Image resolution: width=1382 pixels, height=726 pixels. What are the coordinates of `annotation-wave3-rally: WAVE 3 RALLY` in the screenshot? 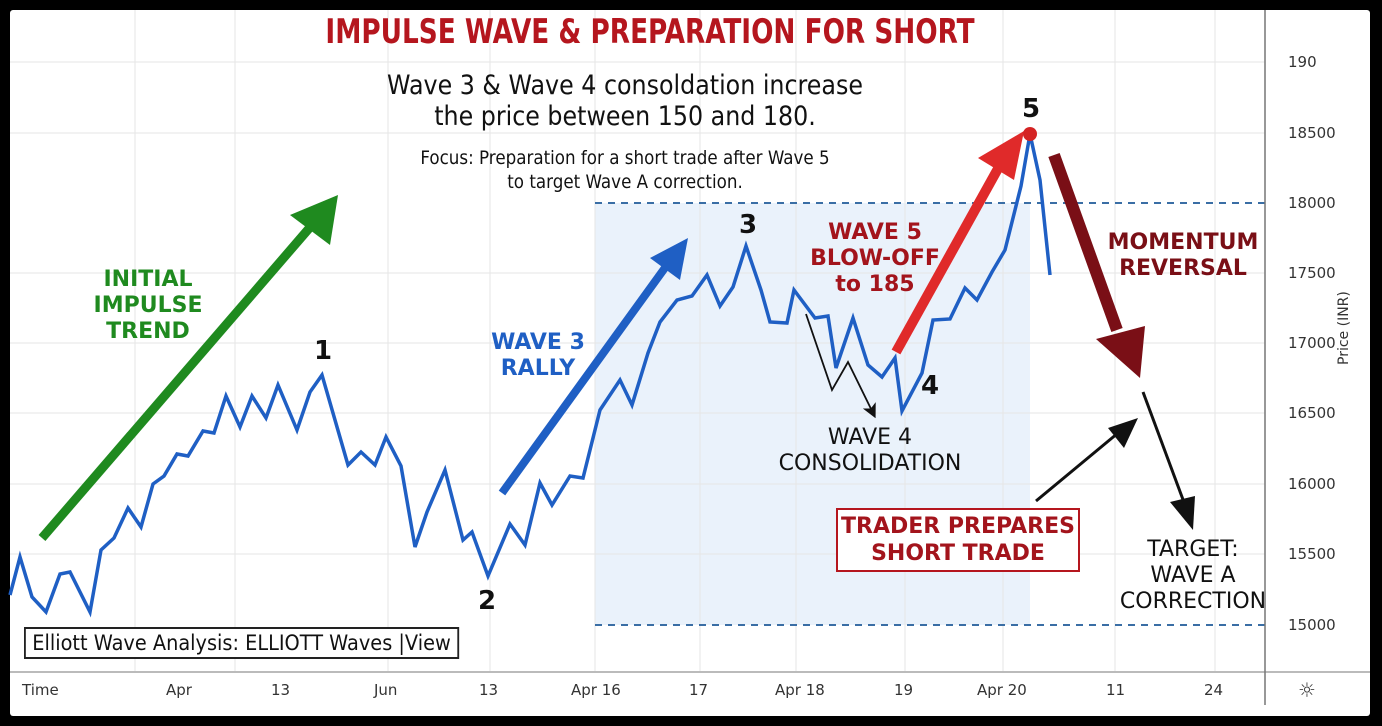 It's located at (538, 356).